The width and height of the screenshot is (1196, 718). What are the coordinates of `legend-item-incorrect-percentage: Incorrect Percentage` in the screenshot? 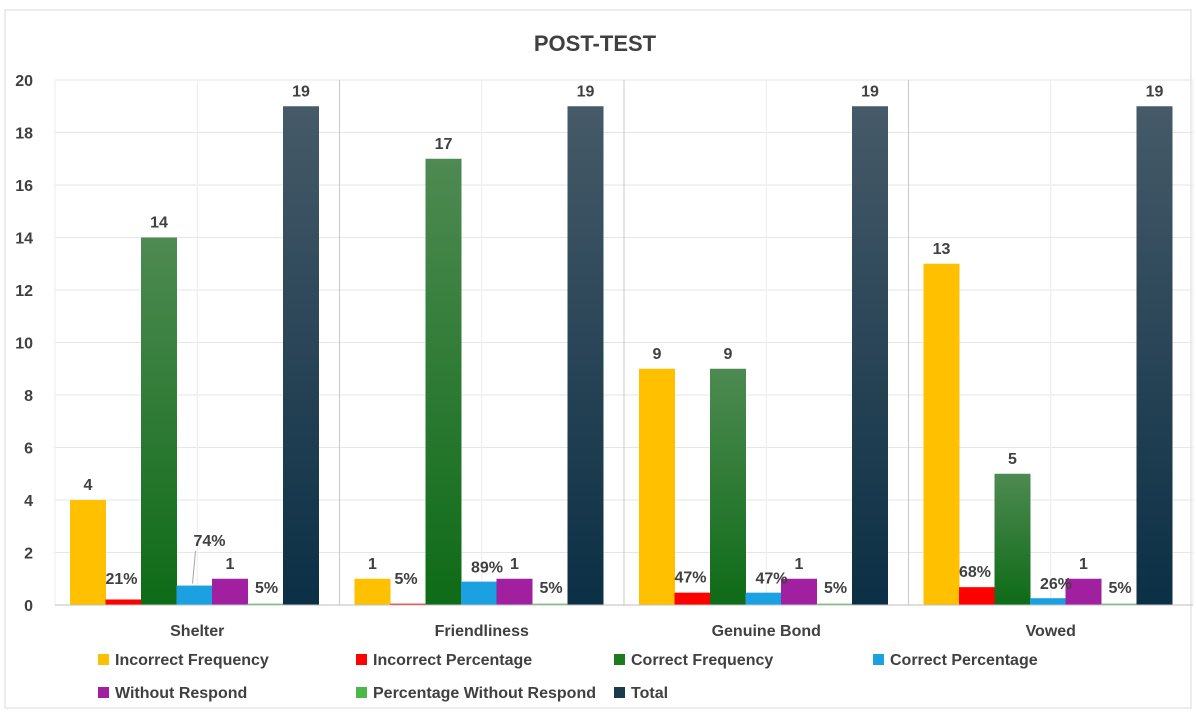 It's located at (444, 660).